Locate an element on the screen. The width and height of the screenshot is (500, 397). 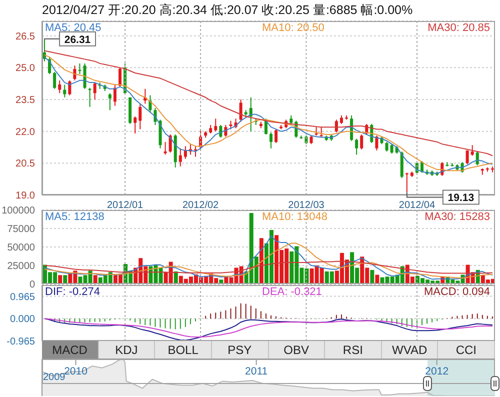
y-tick-label: 75000 is located at coordinates (21, 230).